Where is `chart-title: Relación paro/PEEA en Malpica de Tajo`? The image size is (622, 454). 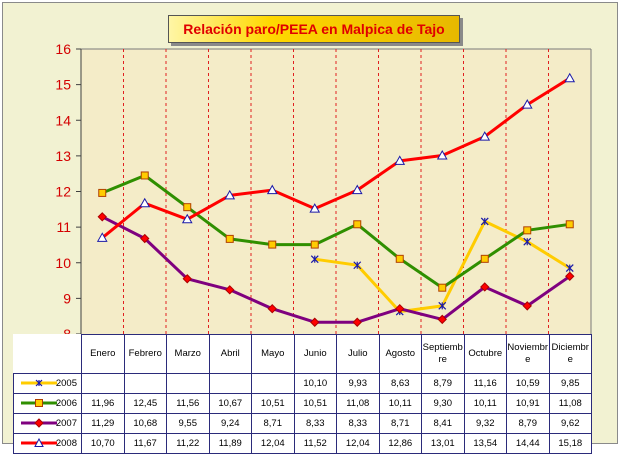
chart-title: Relación paro/PEEA en Malpica de Tajo is located at coordinates (314, 29).